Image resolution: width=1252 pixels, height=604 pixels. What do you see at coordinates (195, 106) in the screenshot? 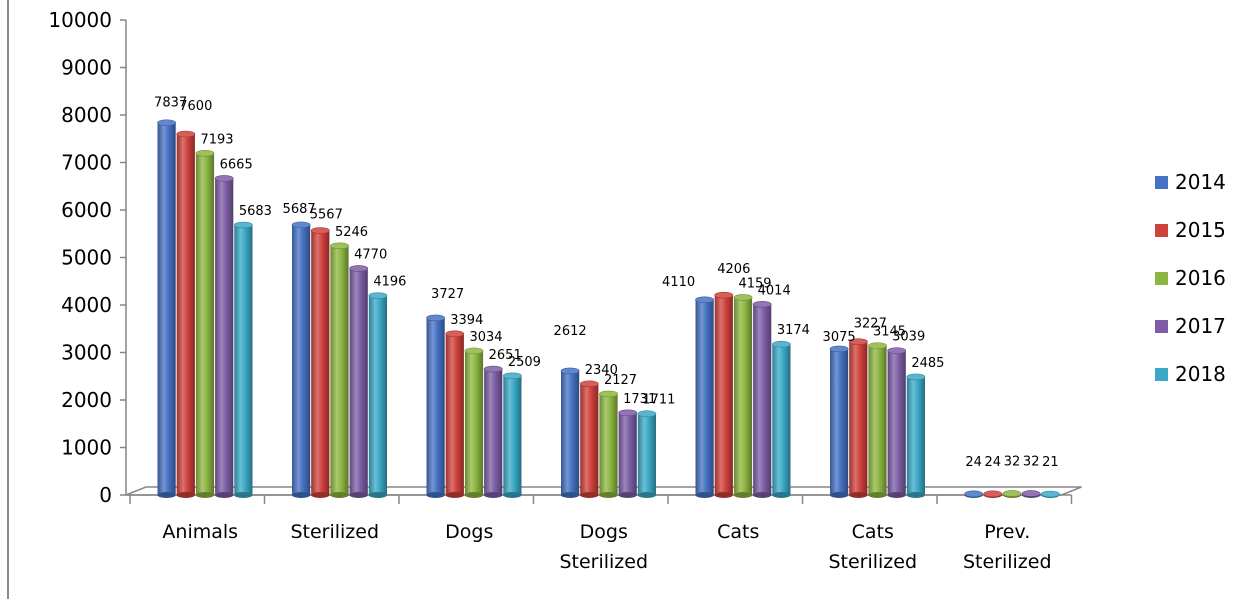
I see `data-label: 7600` at bounding box center [195, 106].